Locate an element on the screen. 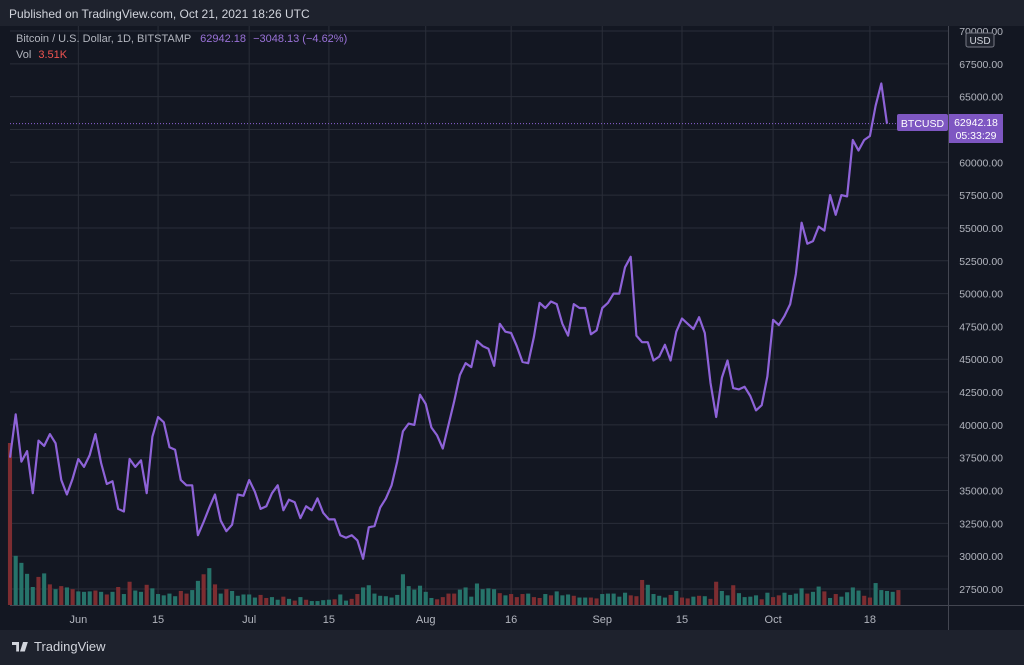 The image size is (1024, 665). price-tag-ticker: BTCUSD is located at coordinates (923, 124).